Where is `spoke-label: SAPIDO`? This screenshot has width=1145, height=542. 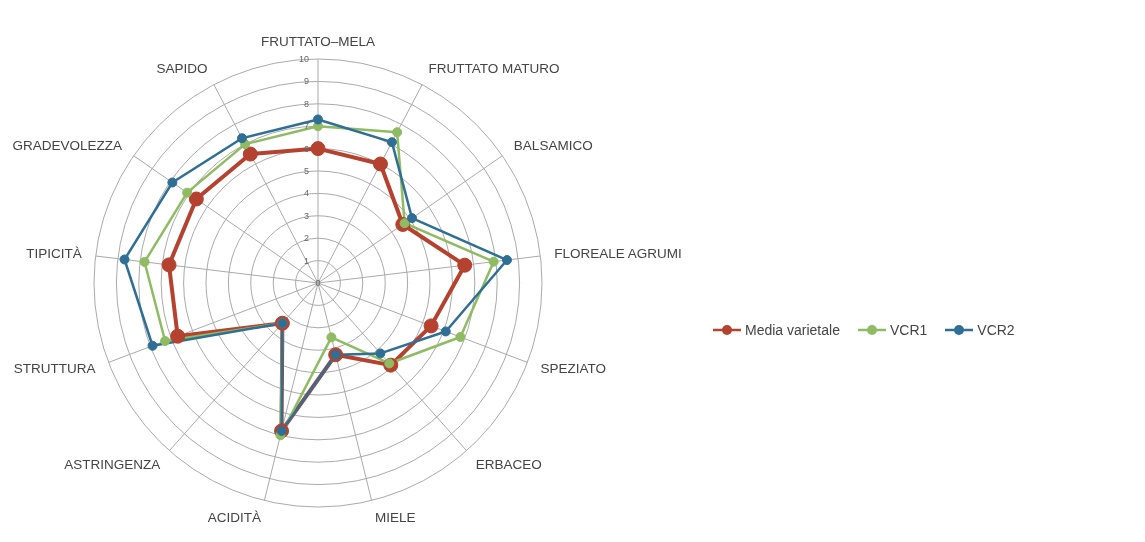 spoke-label: SAPIDO is located at coordinates (182, 69).